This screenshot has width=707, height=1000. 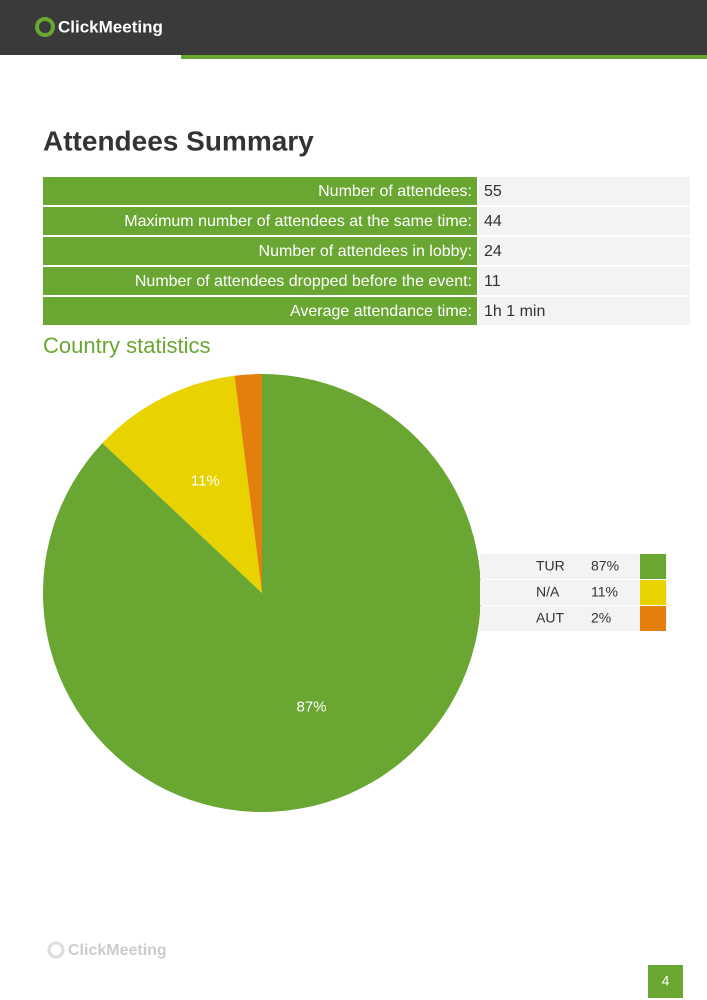 I want to click on legend-value: 2%, so click(x=601, y=618).